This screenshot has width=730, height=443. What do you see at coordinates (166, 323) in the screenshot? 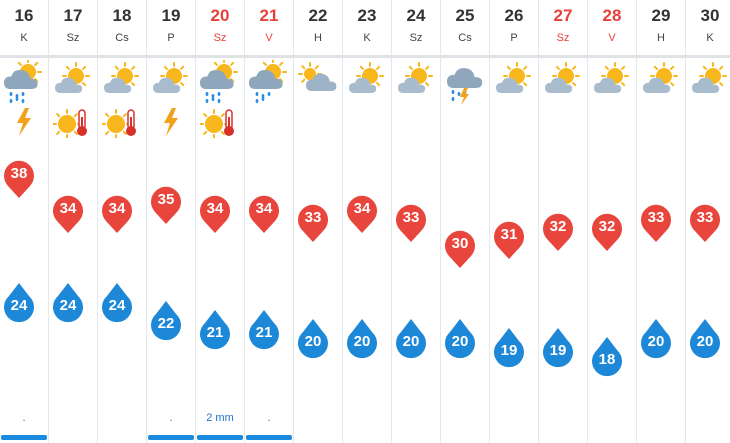
I see `min-temp-value: 22` at bounding box center [166, 323].